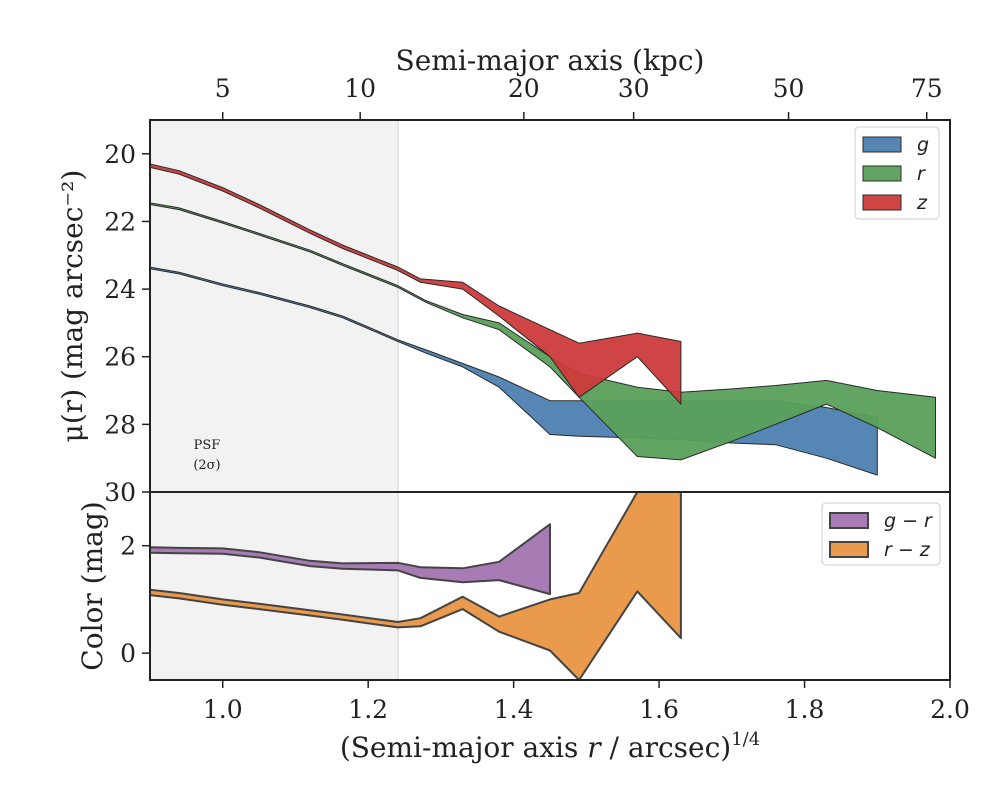 This screenshot has height=800, width=1000. What do you see at coordinates (120, 154) in the screenshot?
I see `top-y-tick-label: 20` at bounding box center [120, 154].